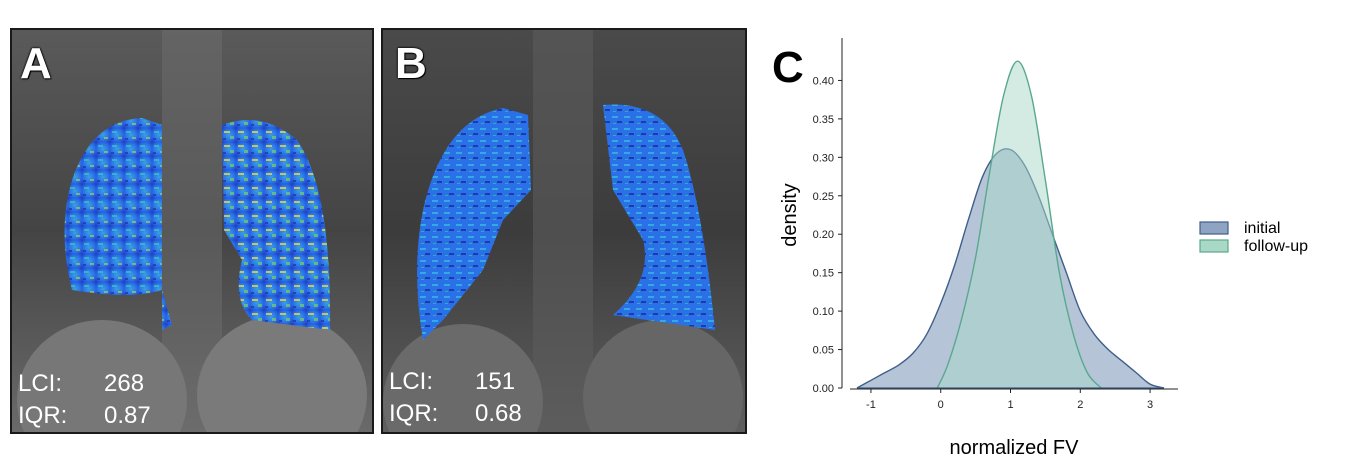 Image resolution: width=1349 pixels, height=471 pixels. Describe the element at coordinates (788, 67) in the screenshot. I see `panel-label-c: C` at that location.